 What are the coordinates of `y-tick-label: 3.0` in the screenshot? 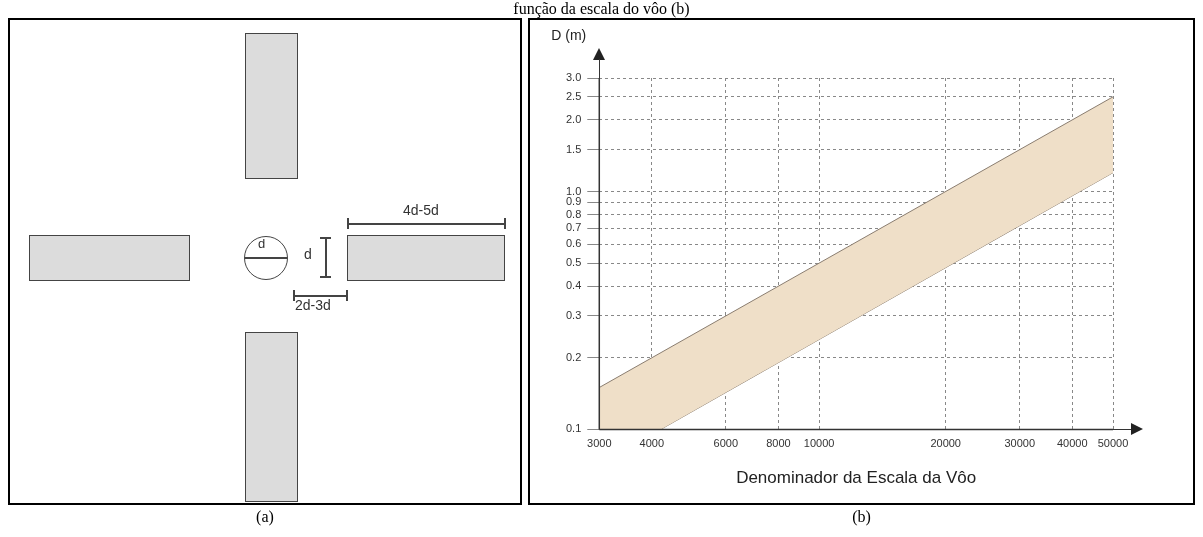 It's located at (573, 77).